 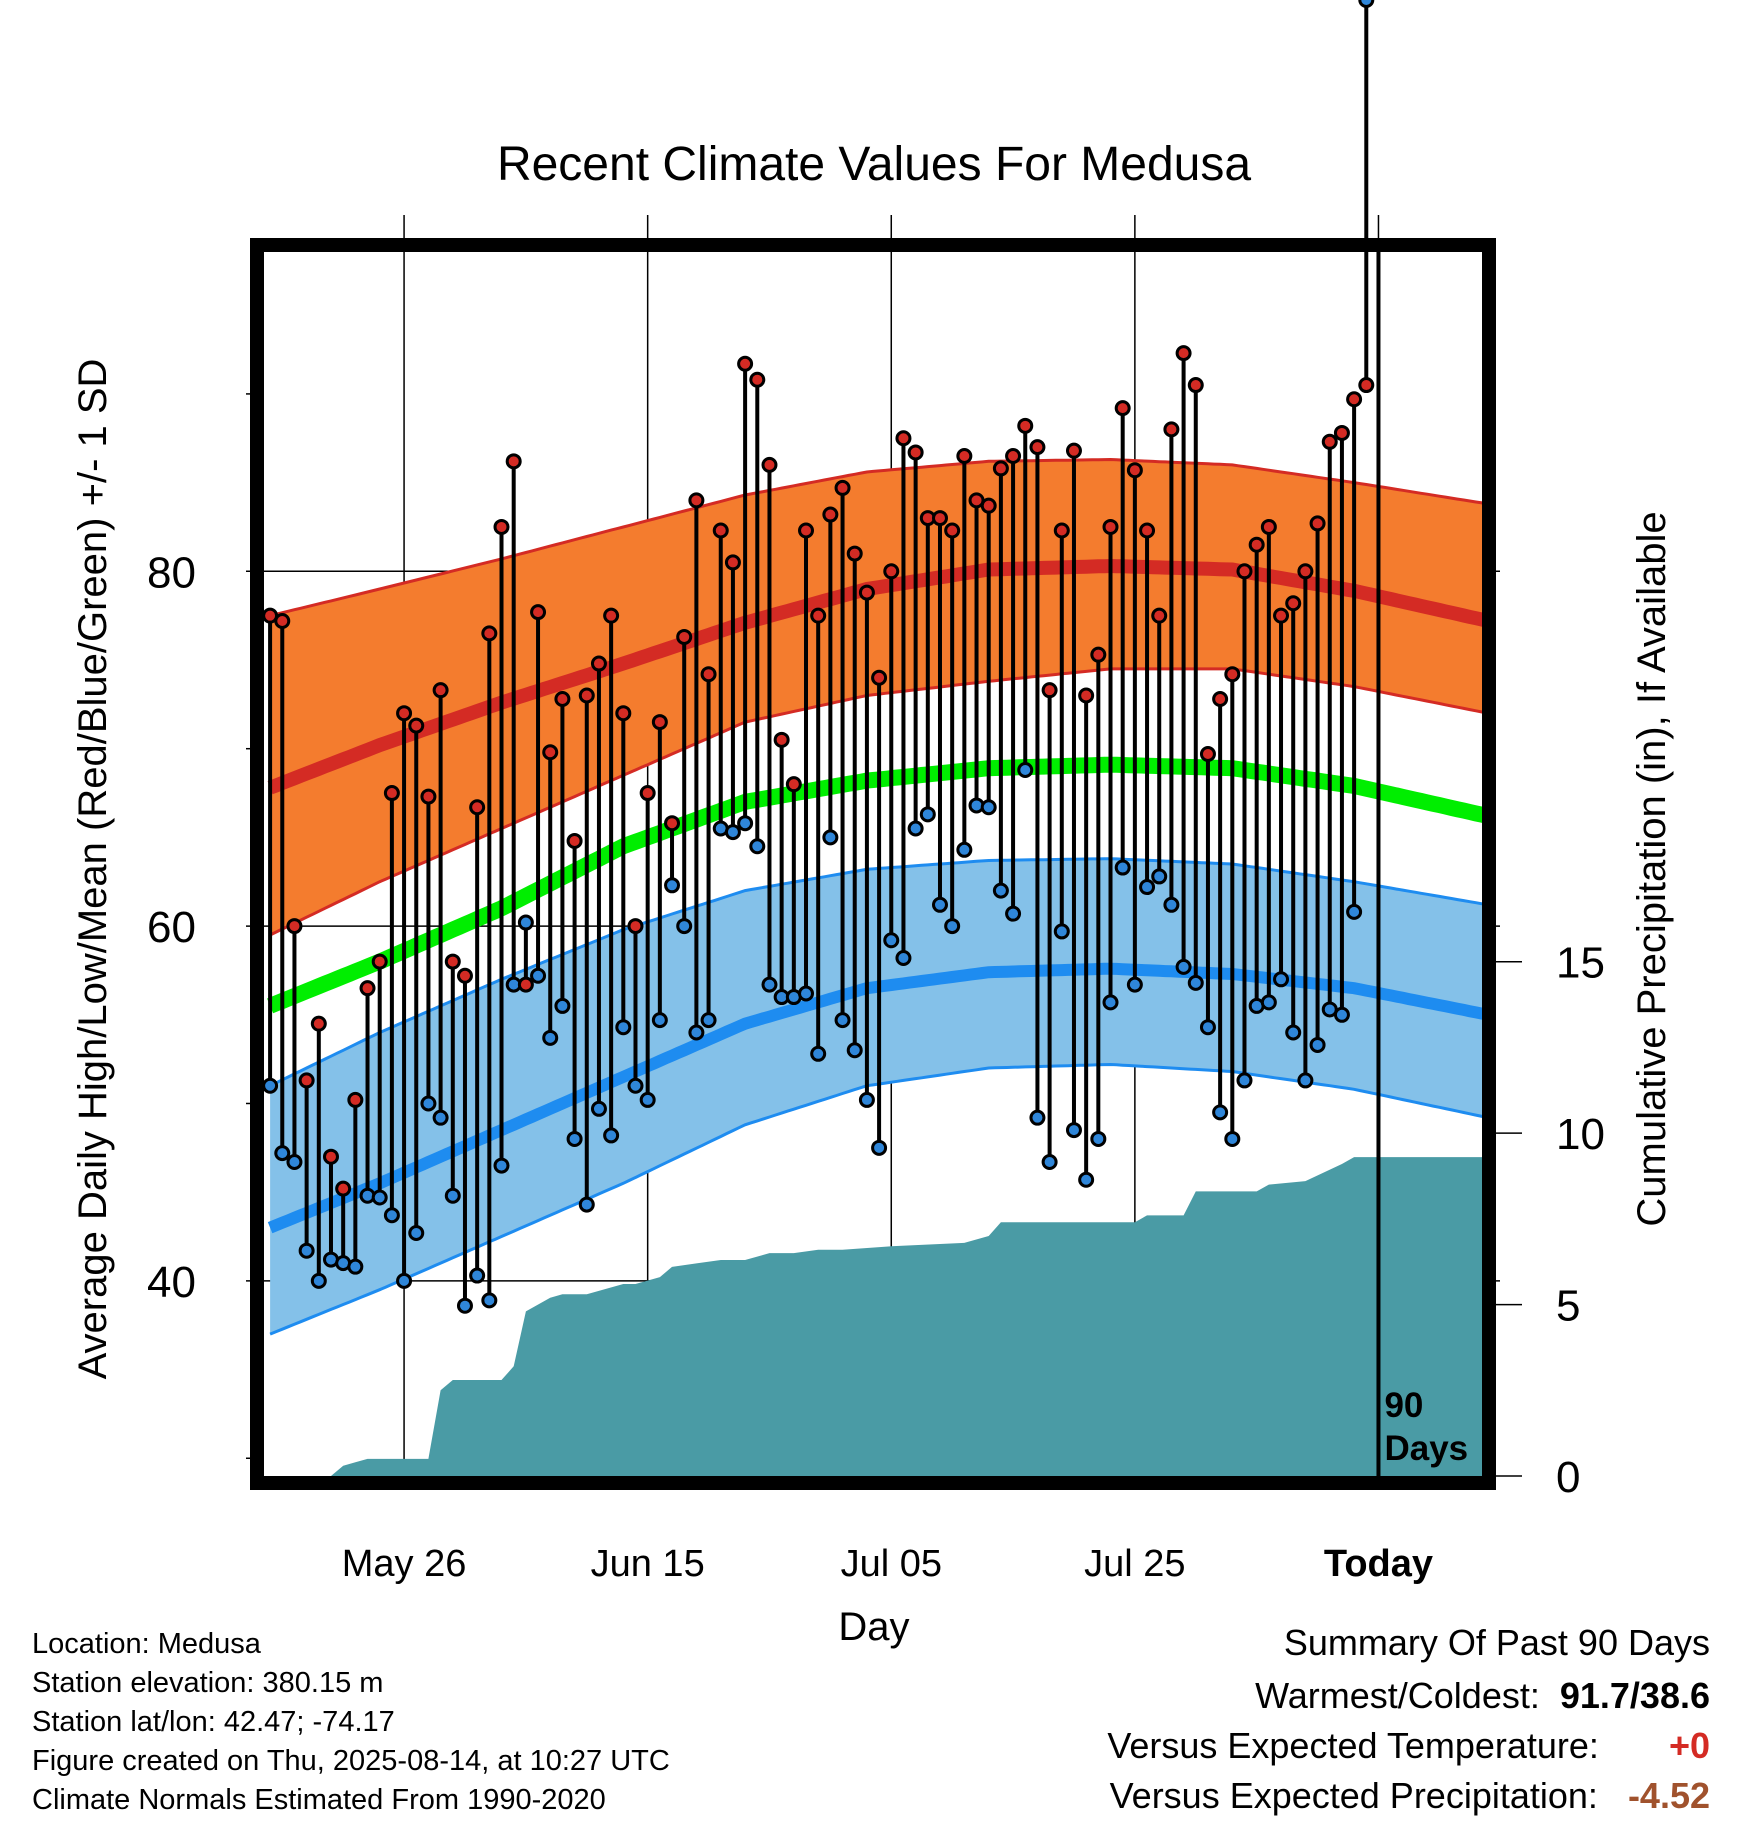 I want to click on x-tick-label-4: Today, so click(x=1378, y=1564).